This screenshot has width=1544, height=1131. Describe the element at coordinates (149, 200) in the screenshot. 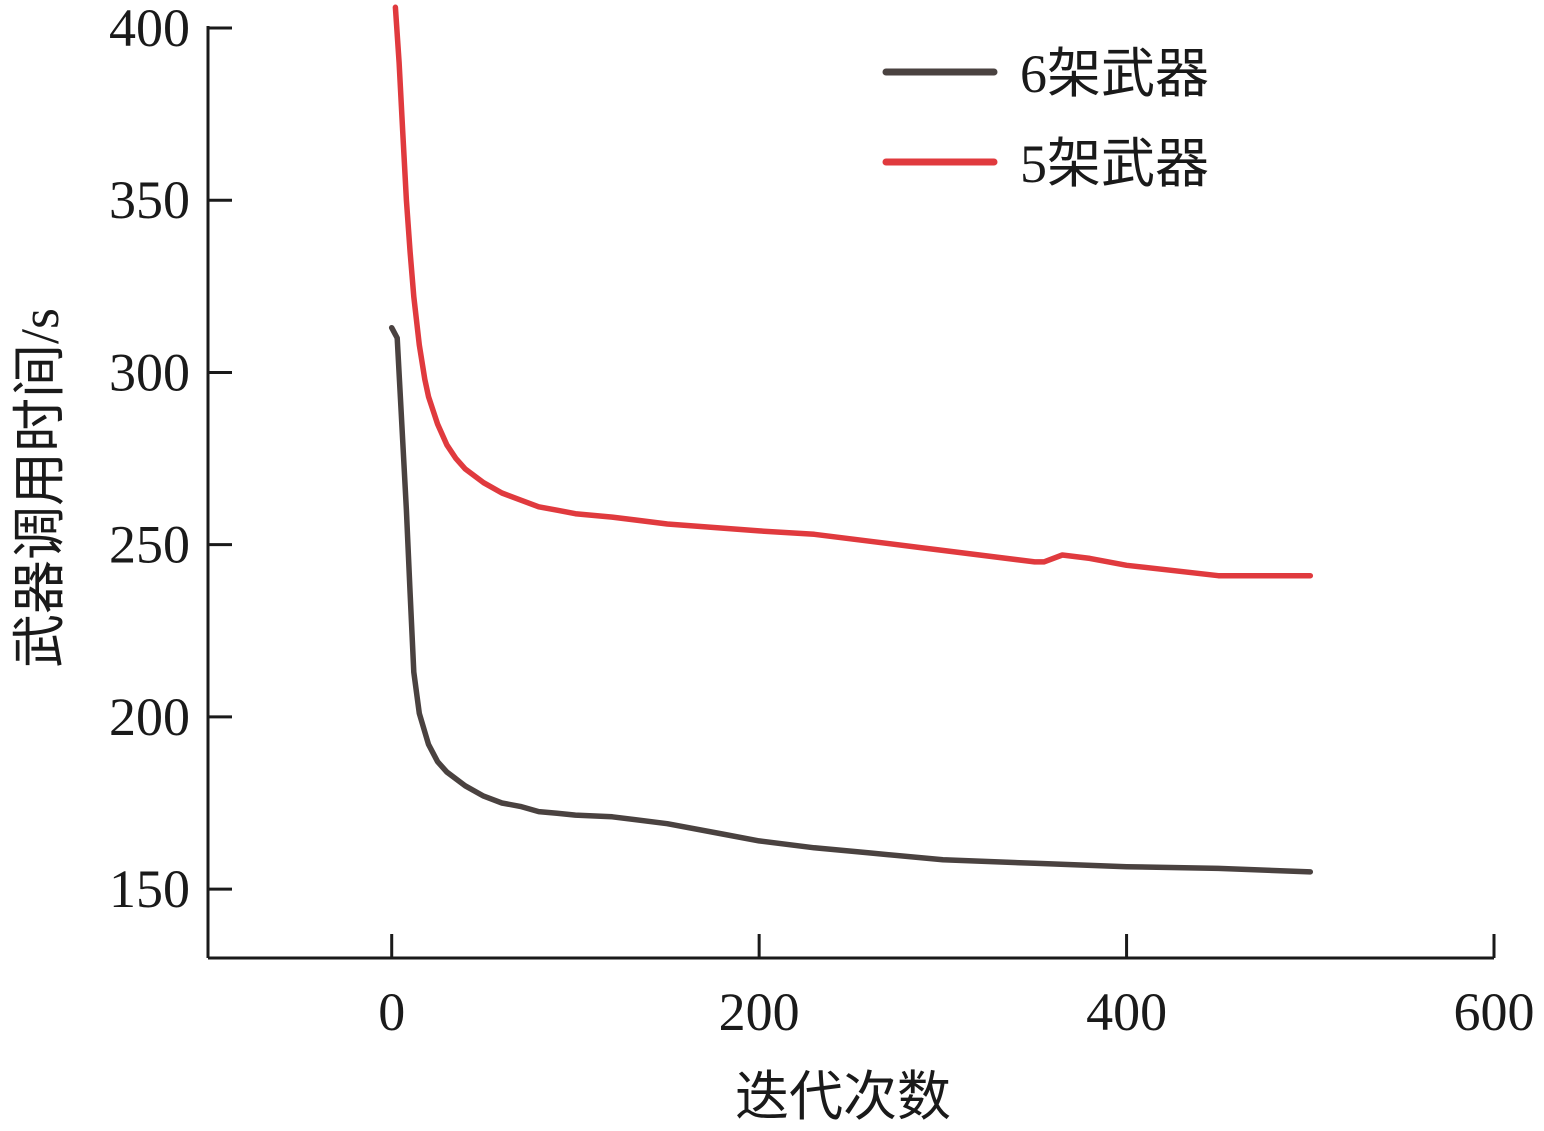

I see `y-tick-label: 350` at that location.